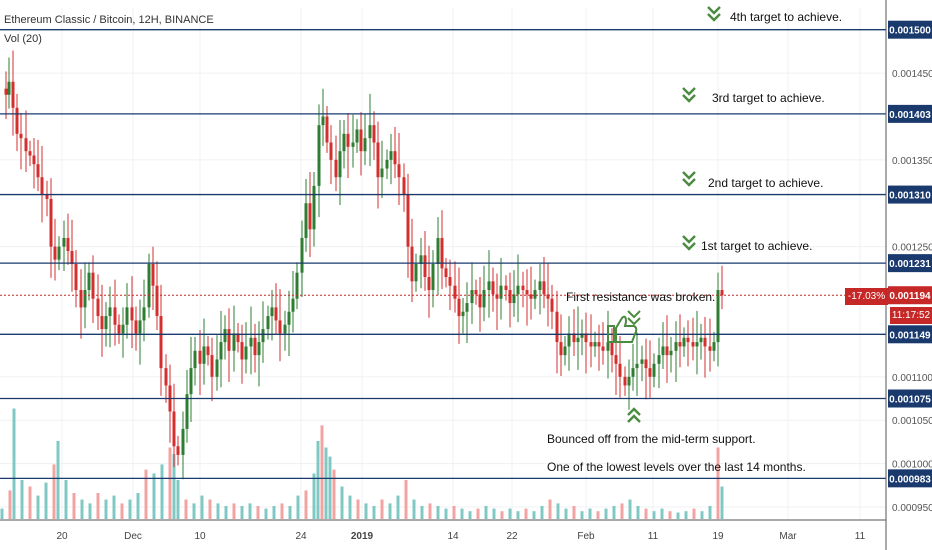 The image size is (932, 550). Describe the element at coordinates (910, 479) in the screenshot. I see `level-label: 0.000983` at that location.